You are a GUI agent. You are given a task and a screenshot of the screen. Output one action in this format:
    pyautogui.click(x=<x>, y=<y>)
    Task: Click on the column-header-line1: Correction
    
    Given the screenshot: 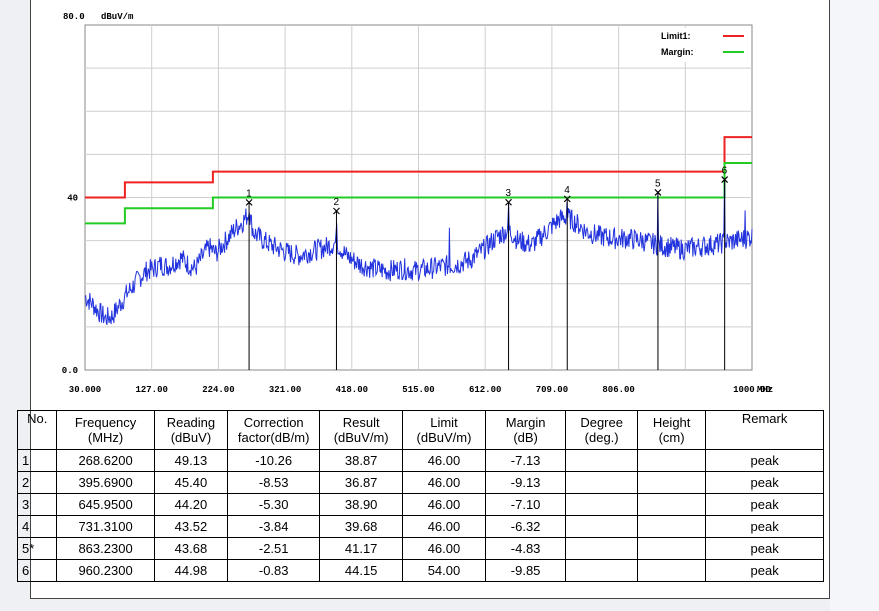 What is the action you would take?
    pyautogui.click(x=273, y=422)
    